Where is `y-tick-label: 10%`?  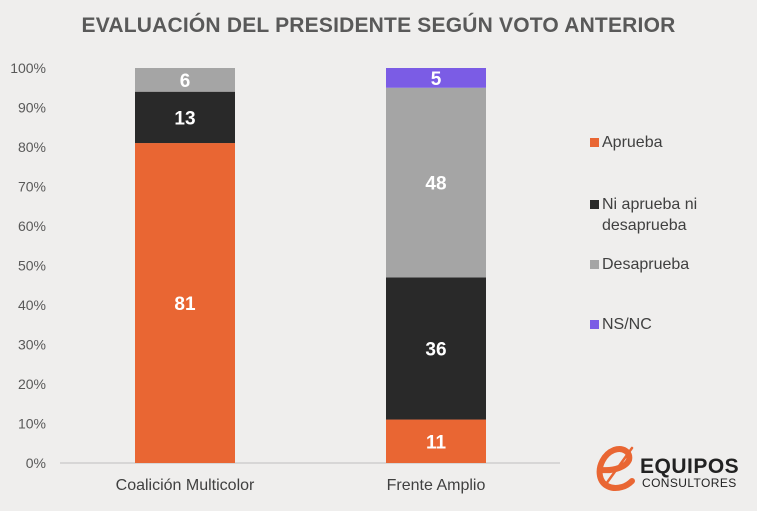
y-tick-label: 10% is located at coordinates (32, 424).